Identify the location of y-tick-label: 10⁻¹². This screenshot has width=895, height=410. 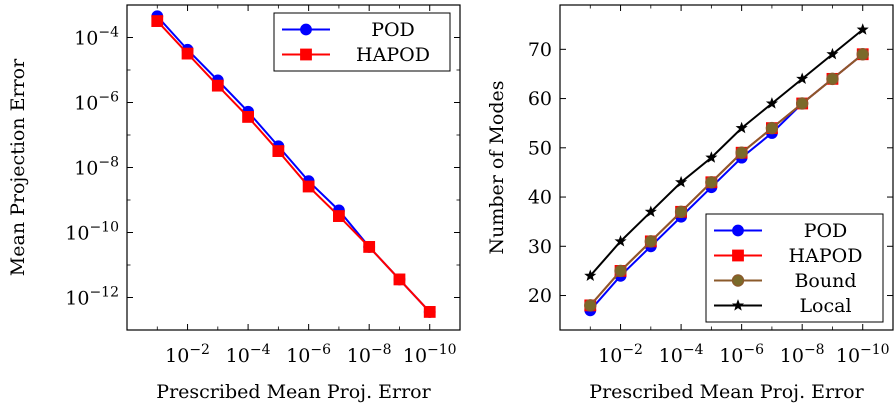
(92, 297).